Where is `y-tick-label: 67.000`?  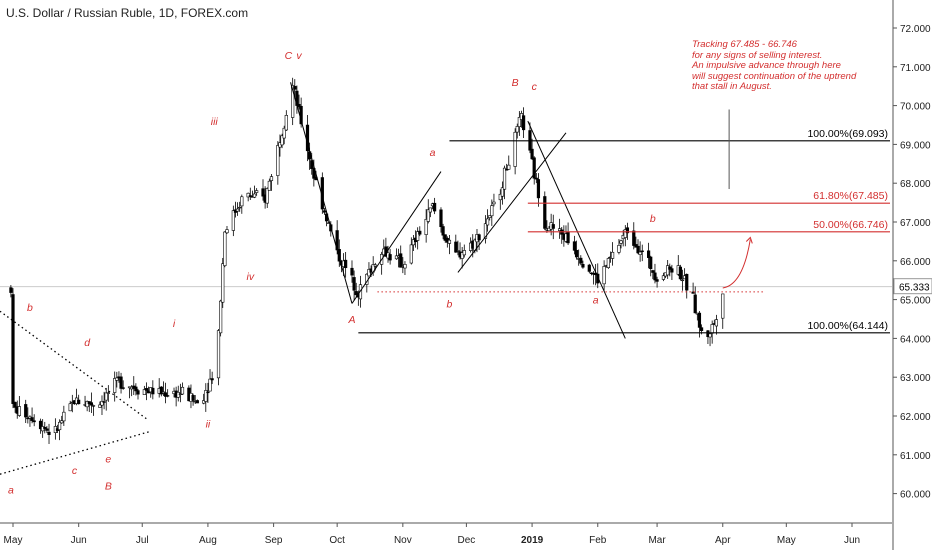
y-tick-label: 67.000 is located at coordinates (915, 223).